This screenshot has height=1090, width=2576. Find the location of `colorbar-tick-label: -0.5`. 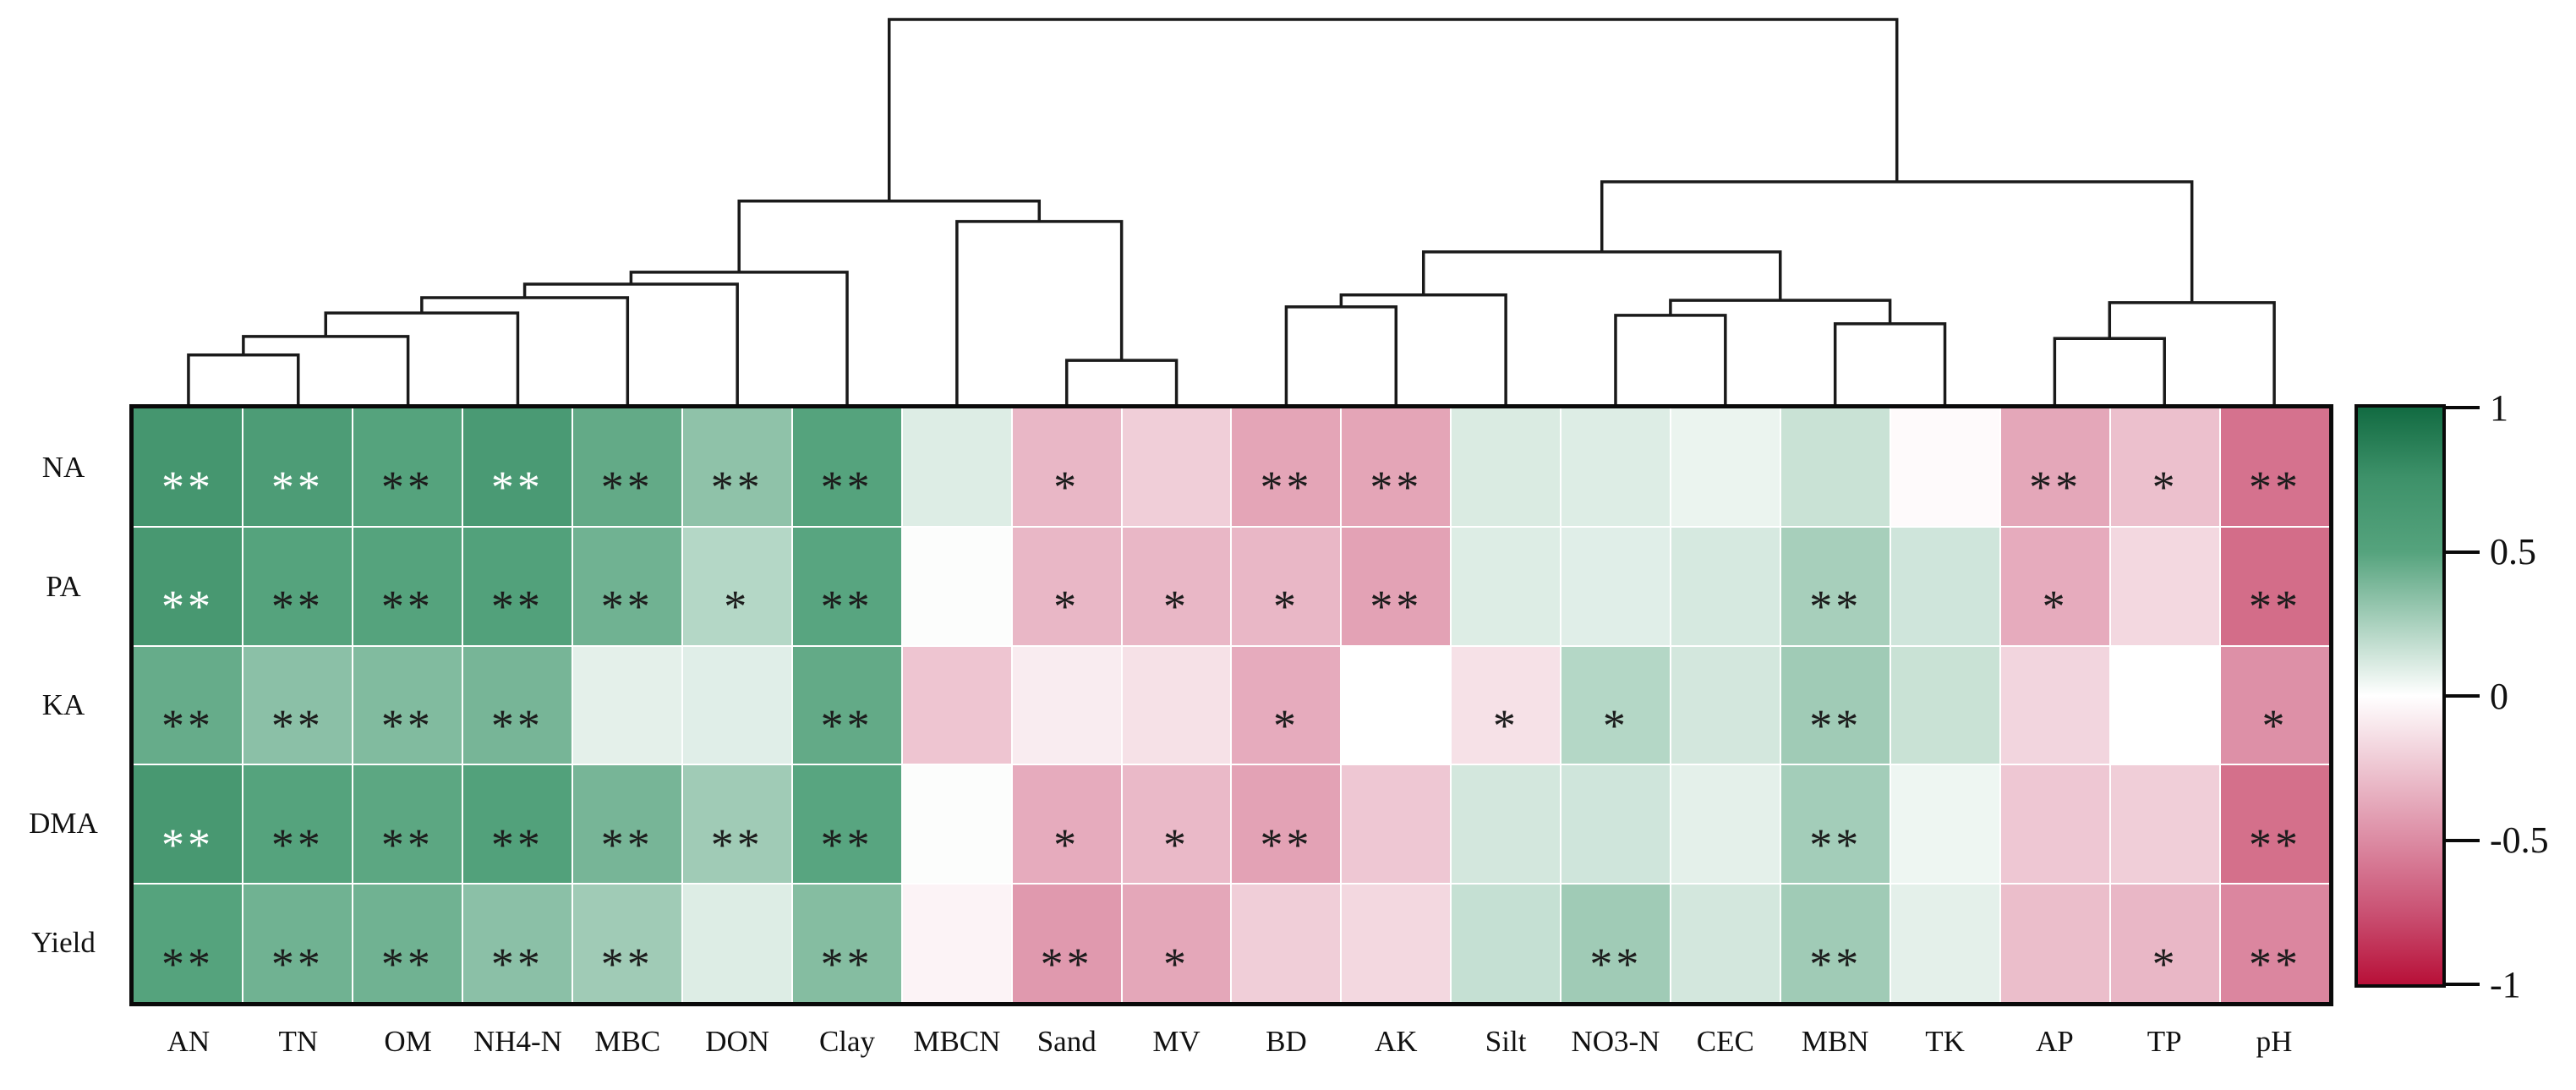

colorbar-tick-label: -0.5 is located at coordinates (2519, 840).